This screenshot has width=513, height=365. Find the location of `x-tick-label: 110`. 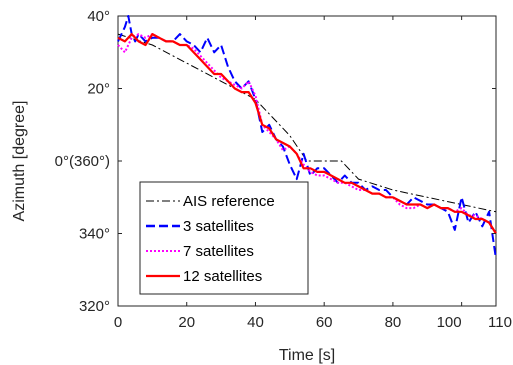

x-tick-label: 110 is located at coordinates (500, 322).